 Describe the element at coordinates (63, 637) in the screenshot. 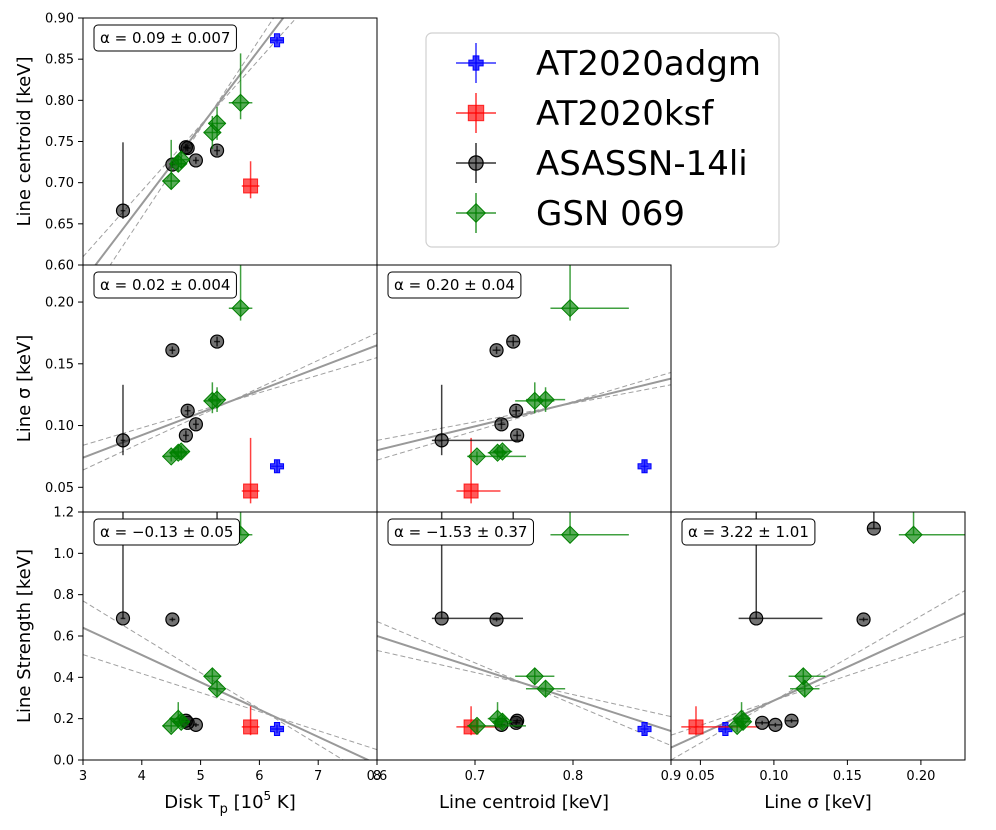

I see `y-tick-label: 0.6` at that location.